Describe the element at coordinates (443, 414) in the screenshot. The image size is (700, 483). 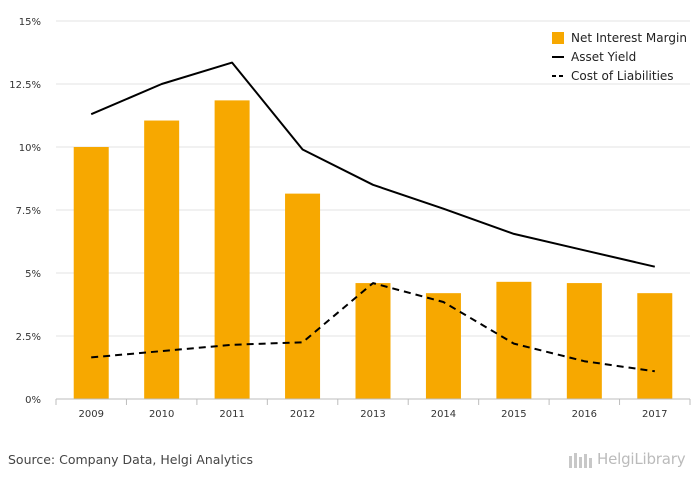
I see `x-tick-label: 2014` at that location.